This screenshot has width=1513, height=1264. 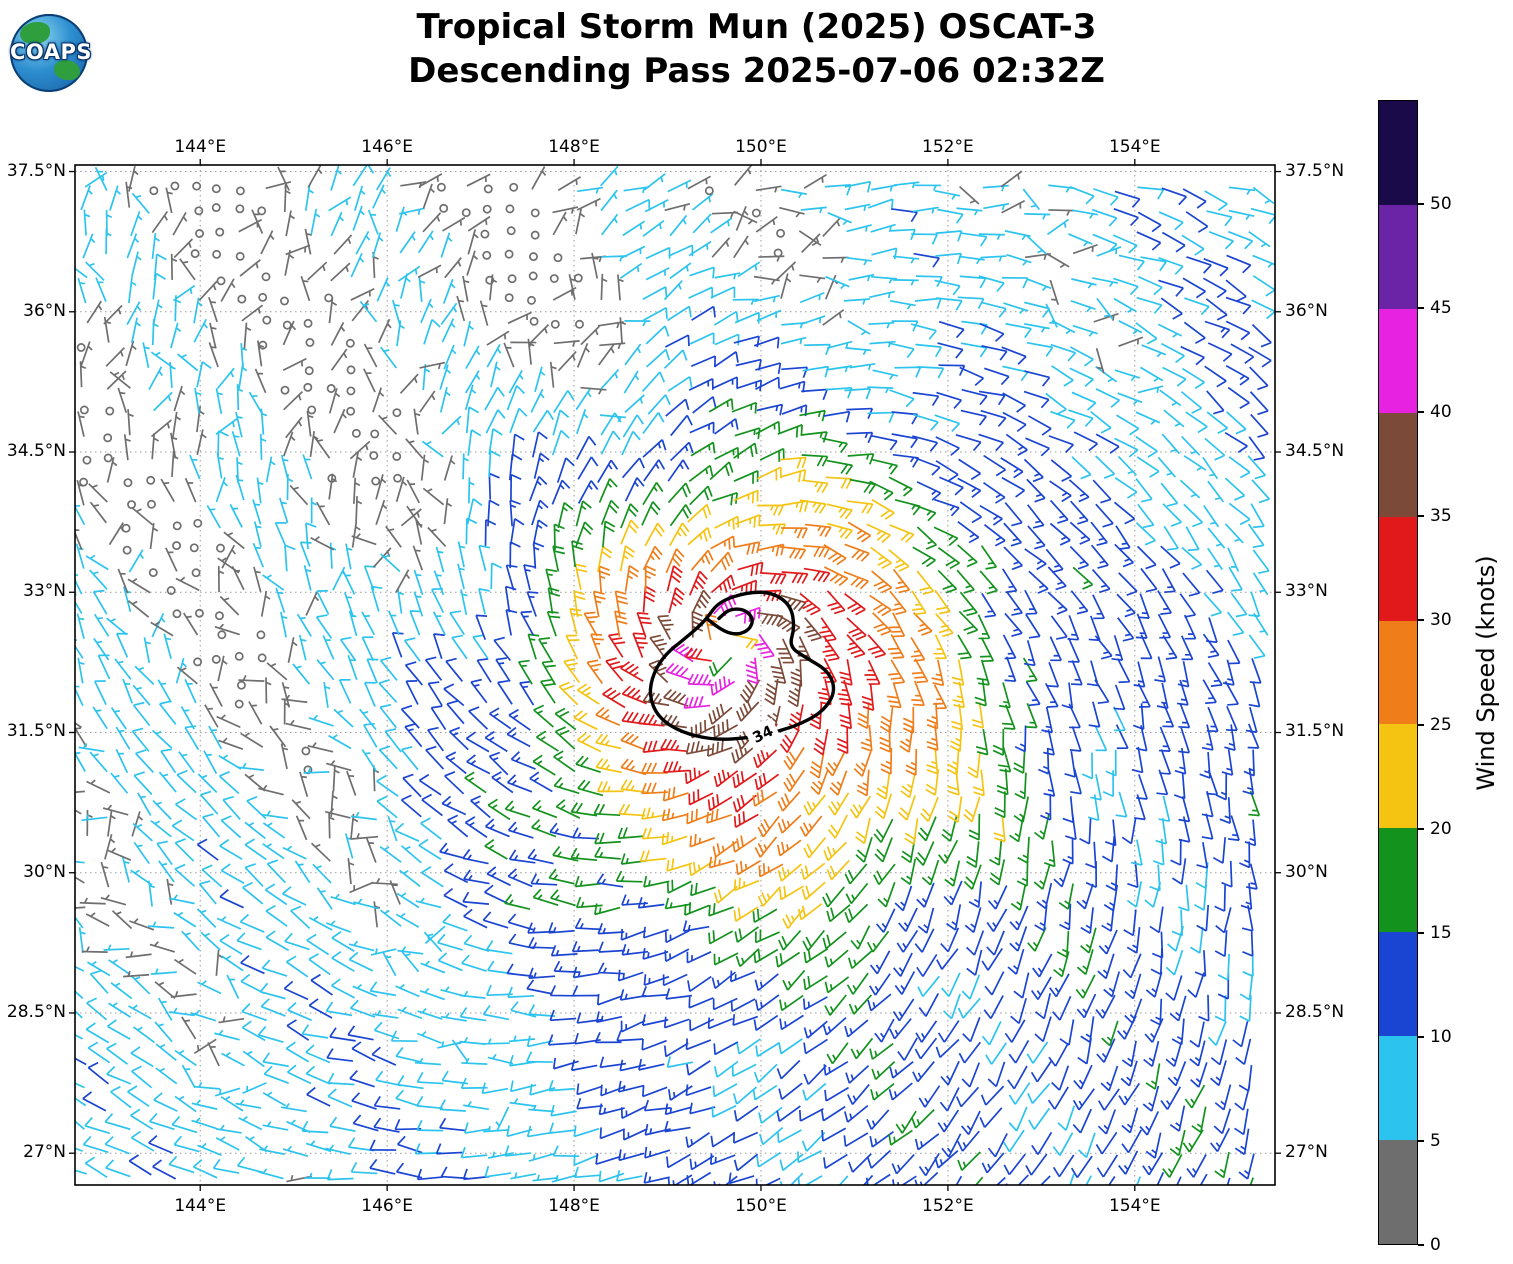 What do you see at coordinates (1306, 591) in the screenshot?
I see `y-tick-label-right: 33°N` at bounding box center [1306, 591].